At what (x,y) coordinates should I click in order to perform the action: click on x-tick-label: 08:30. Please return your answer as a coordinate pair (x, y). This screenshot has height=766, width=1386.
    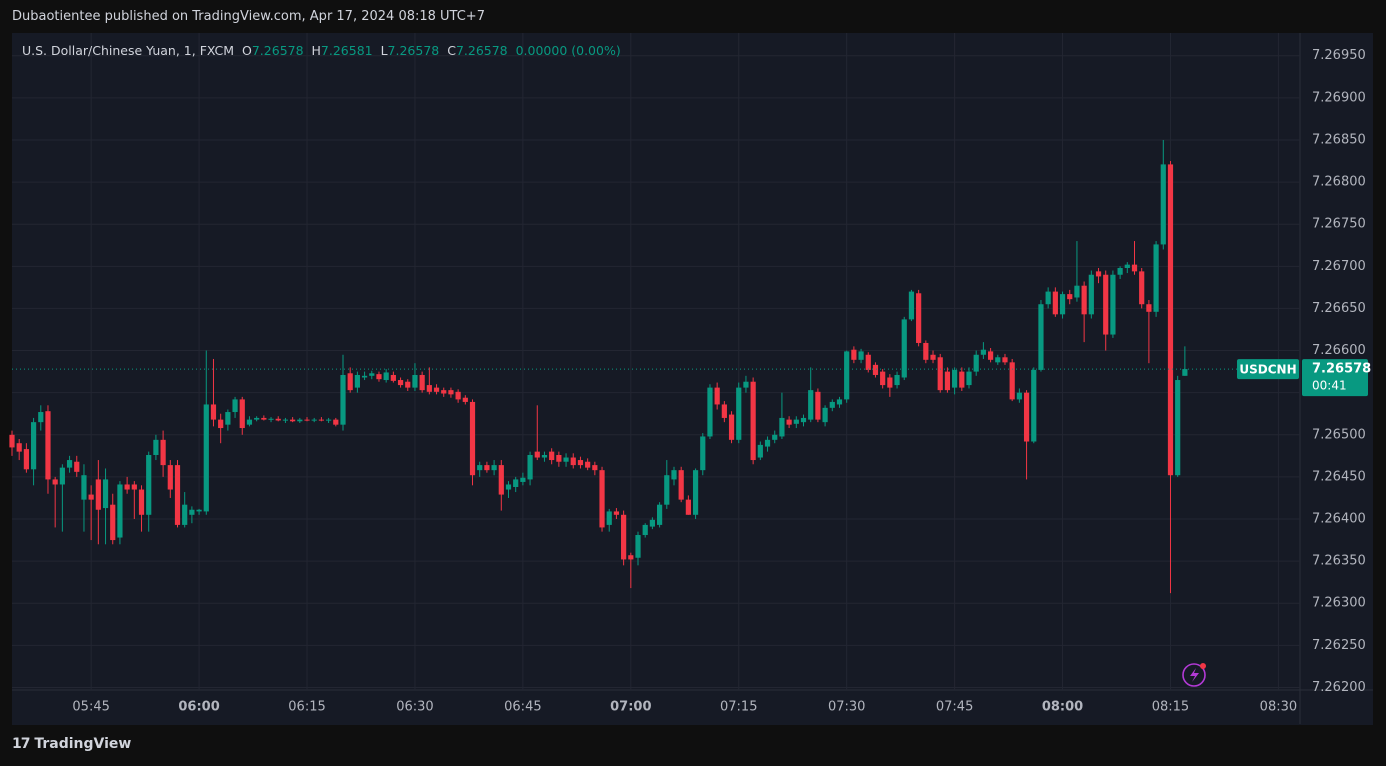
    Looking at the image, I should click on (1278, 707).